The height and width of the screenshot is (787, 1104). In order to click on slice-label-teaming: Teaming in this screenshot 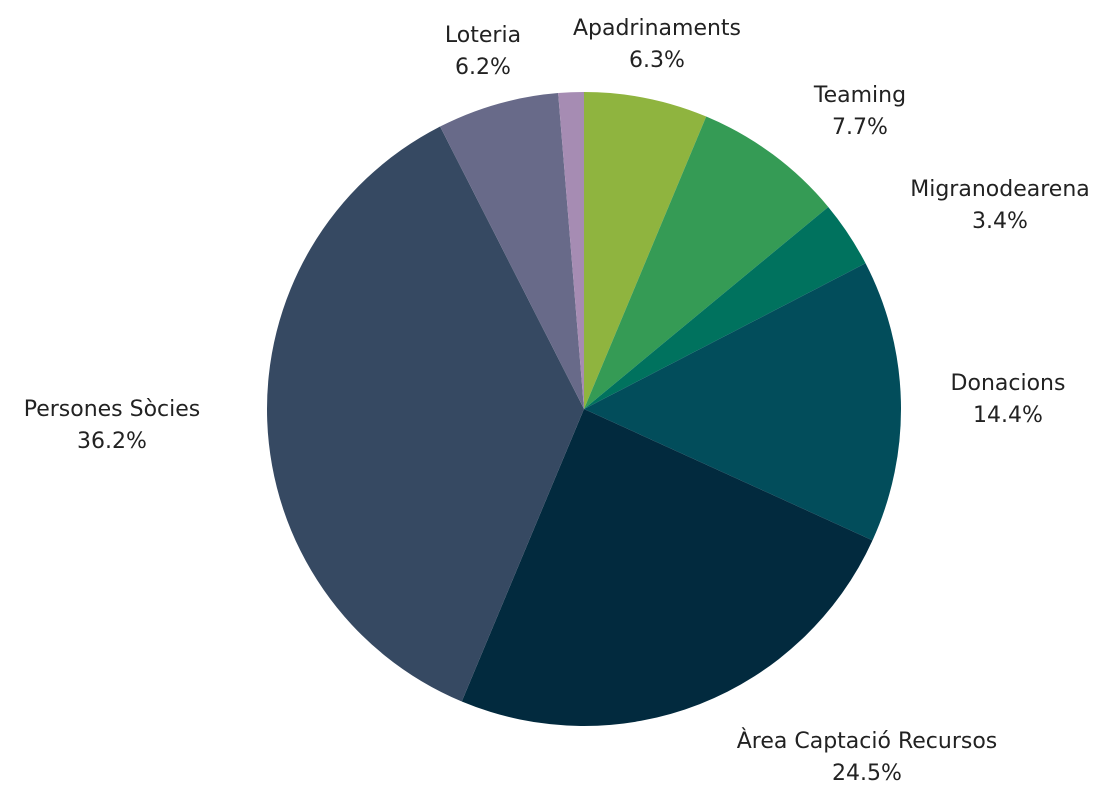, I will do `click(859, 95)`.